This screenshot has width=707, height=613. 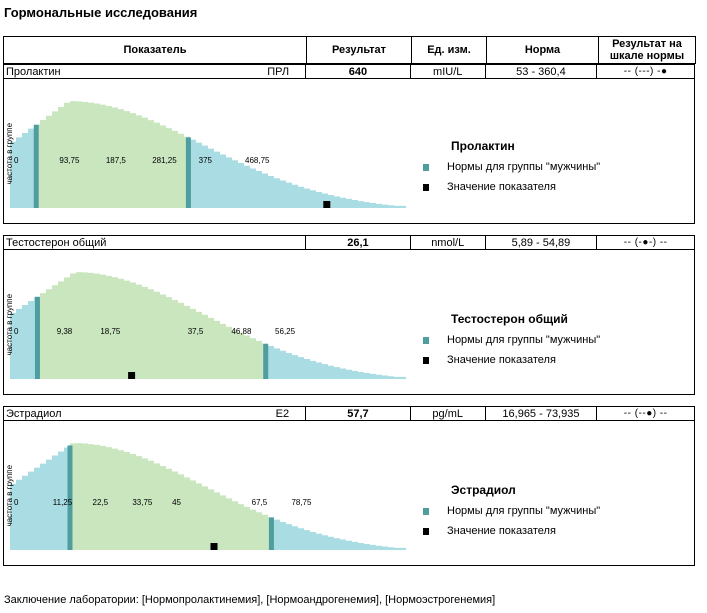 What do you see at coordinates (645, 242) in the screenshot?
I see `result-scale: -- (-●-) --` at bounding box center [645, 242].